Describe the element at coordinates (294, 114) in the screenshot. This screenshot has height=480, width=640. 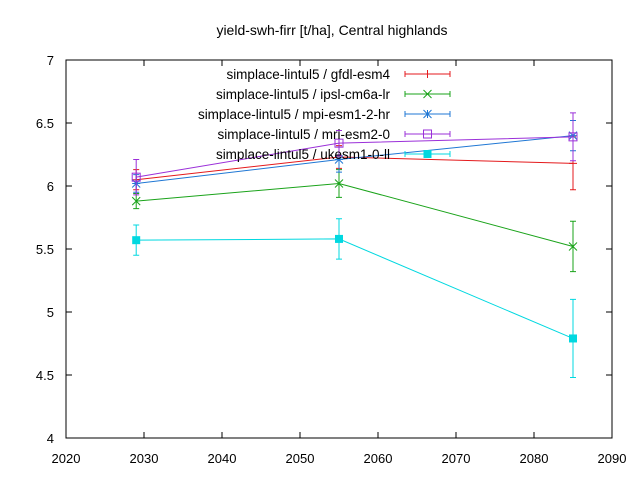
I see `legend-label: simplace-lintul5 / mpi-esm1-2-hr` at that location.